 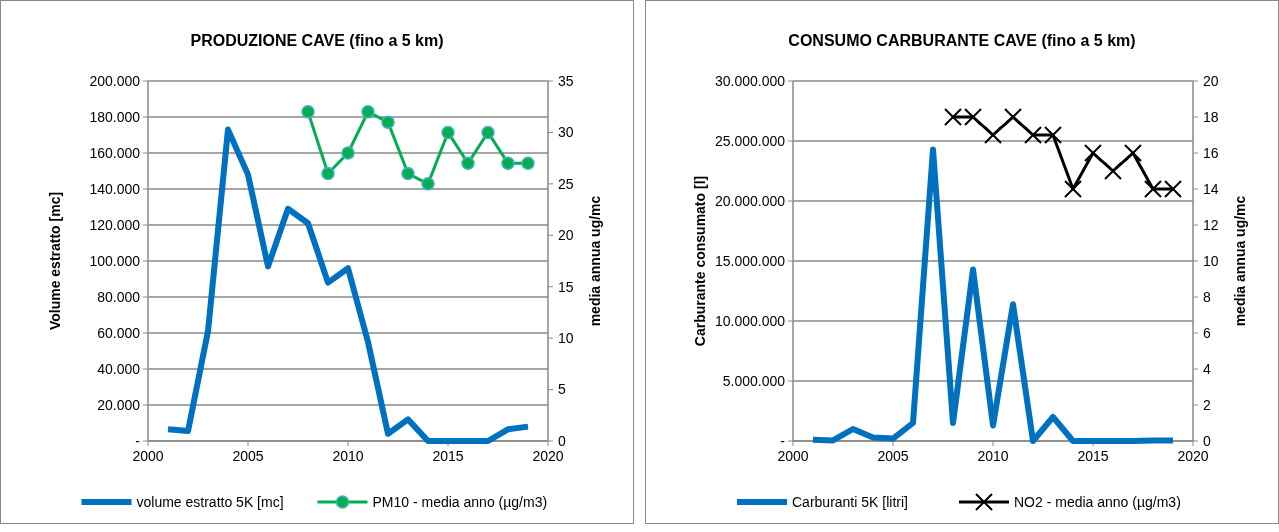 I want to click on y-tick-label: 60.000, so click(x=119, y=332).